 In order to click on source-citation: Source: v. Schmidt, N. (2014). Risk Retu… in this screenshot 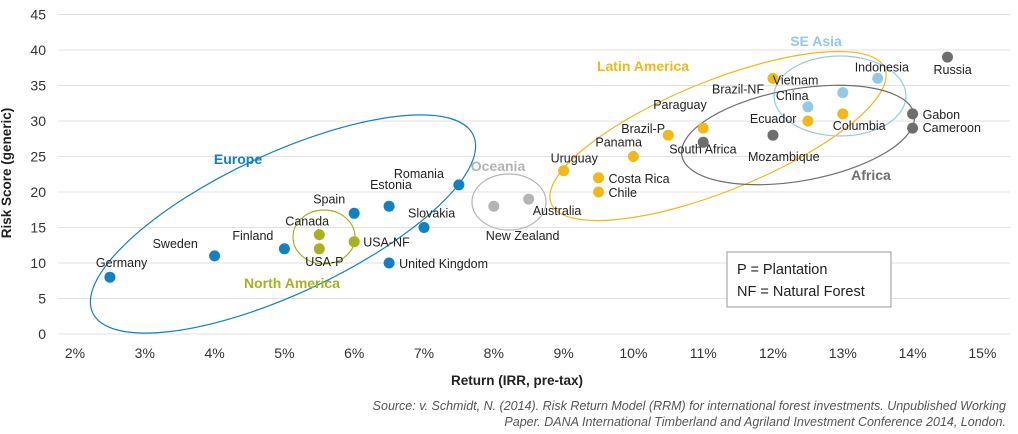, I will do `click(689, 414)`.